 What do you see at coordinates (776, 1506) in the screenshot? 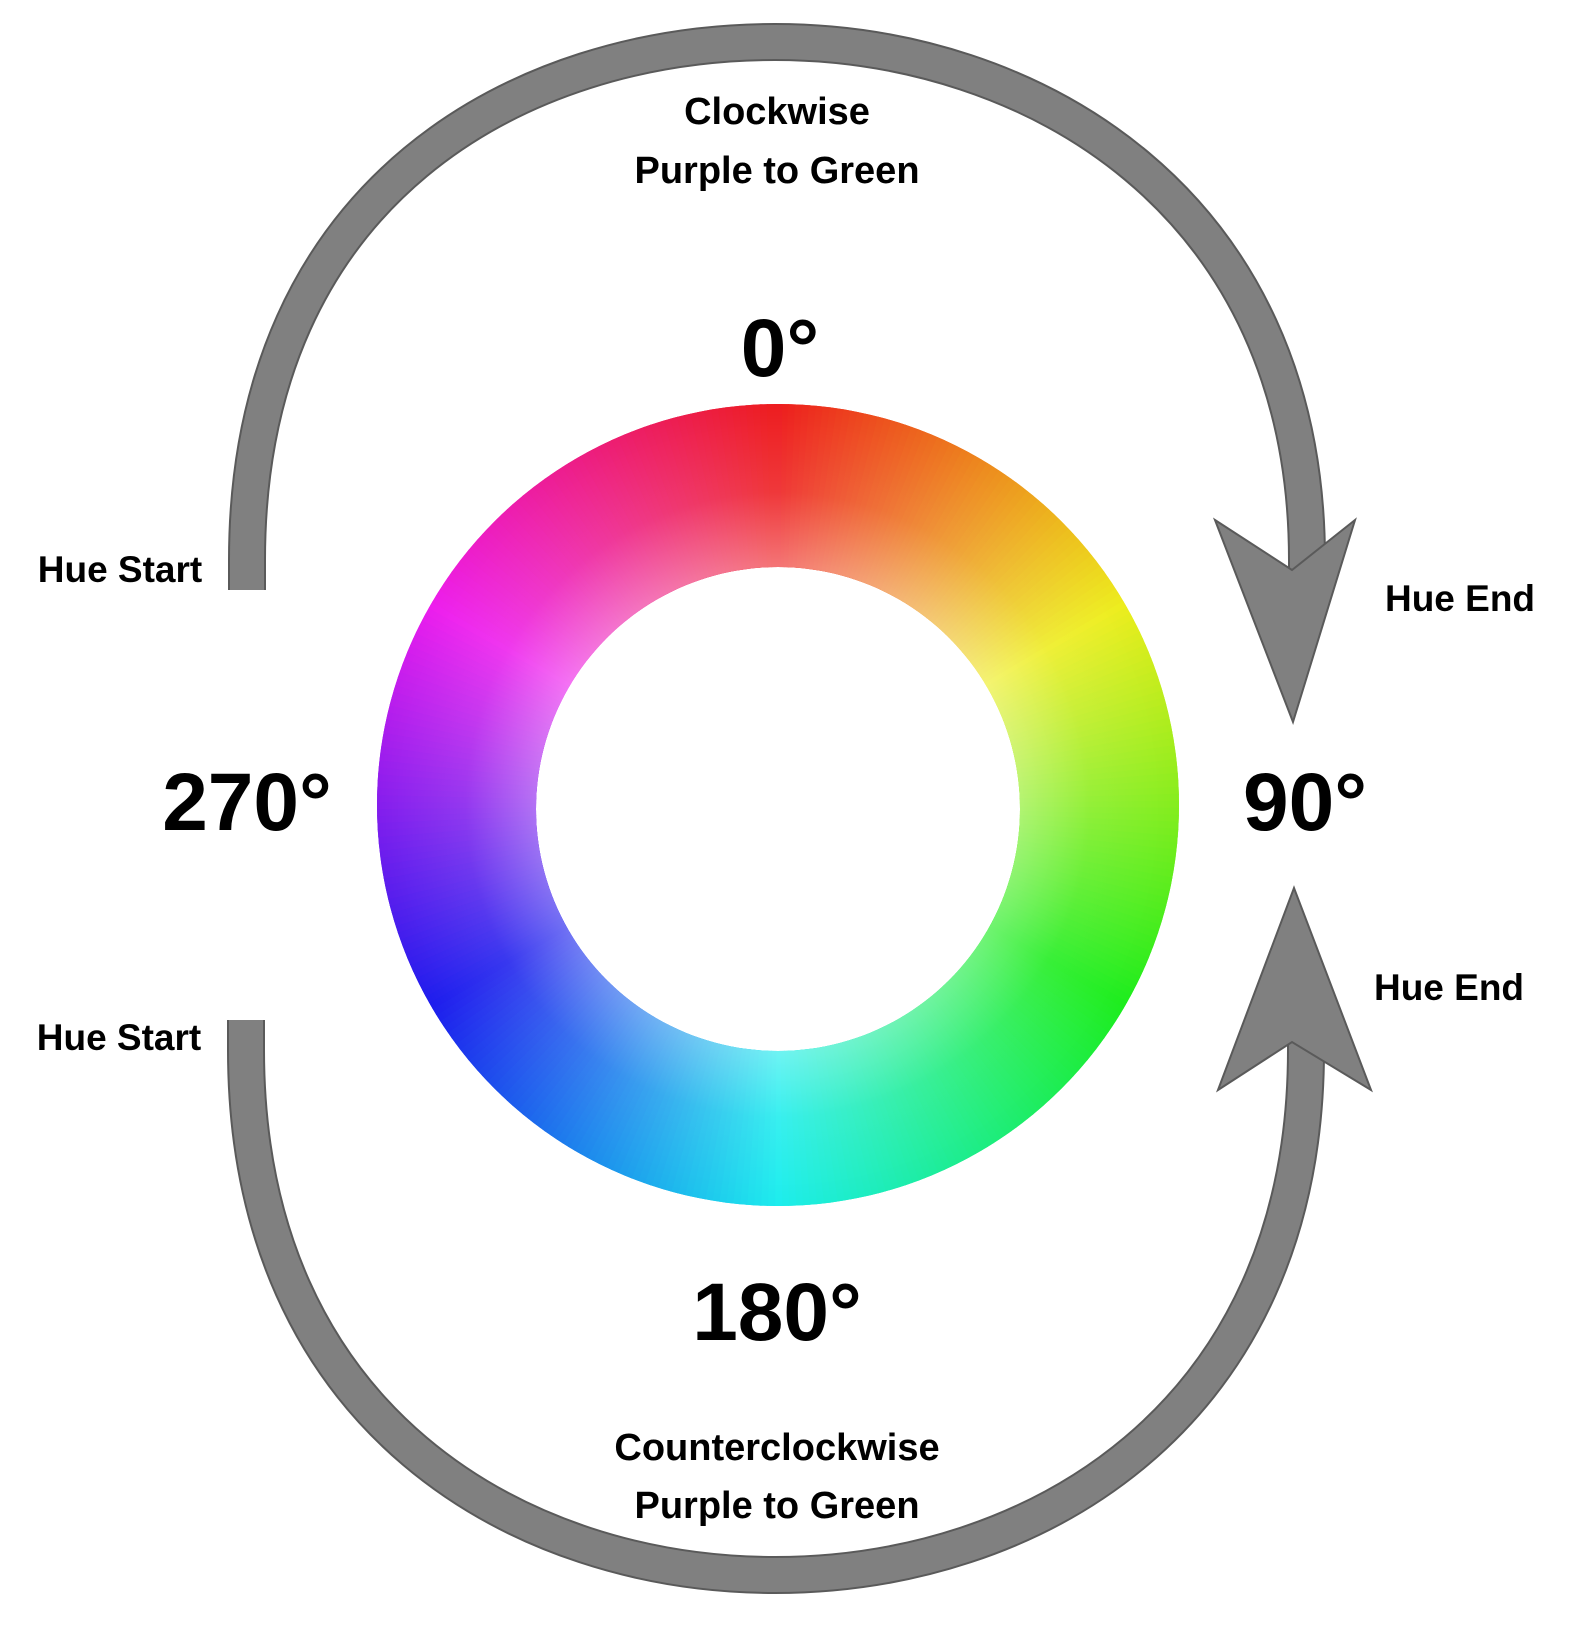
I see `counterclockwise-caption-line2: Purple to Green` at bounding box center [776, 1506].